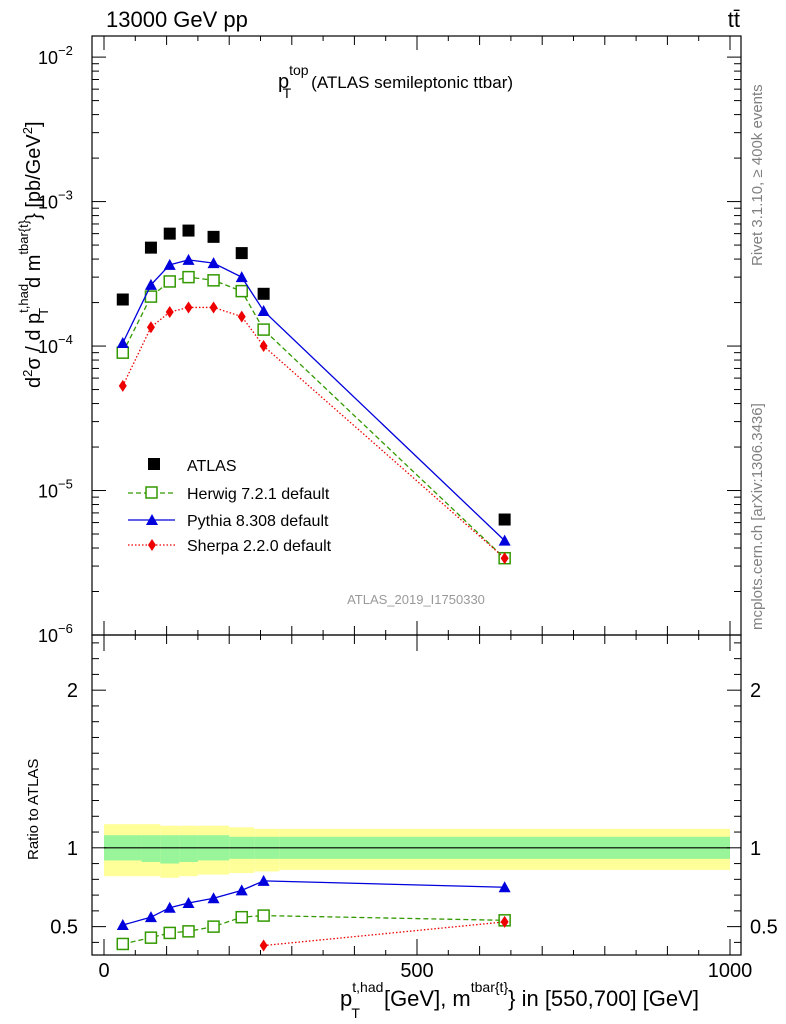 Image resolution: width=786 pixels, height=1024 pixels. I want to click on plot-title: ptop T (ATLAS semileptonic ttbar), so click(395, 81).